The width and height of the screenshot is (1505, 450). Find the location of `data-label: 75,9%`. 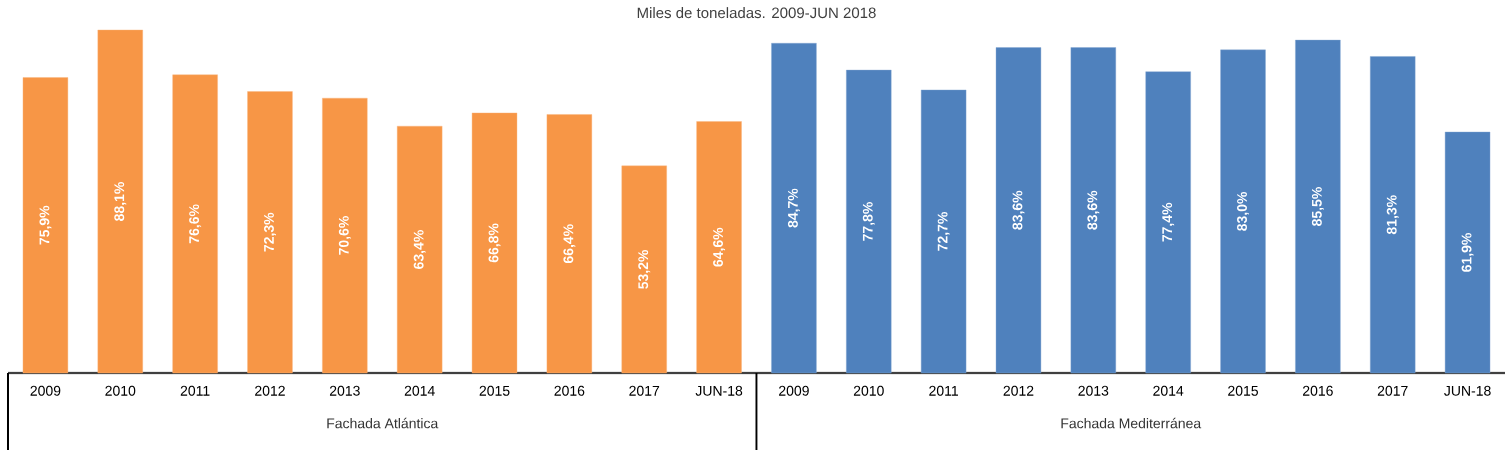

data-label: 75,9% is located at coordinates (45, 225).